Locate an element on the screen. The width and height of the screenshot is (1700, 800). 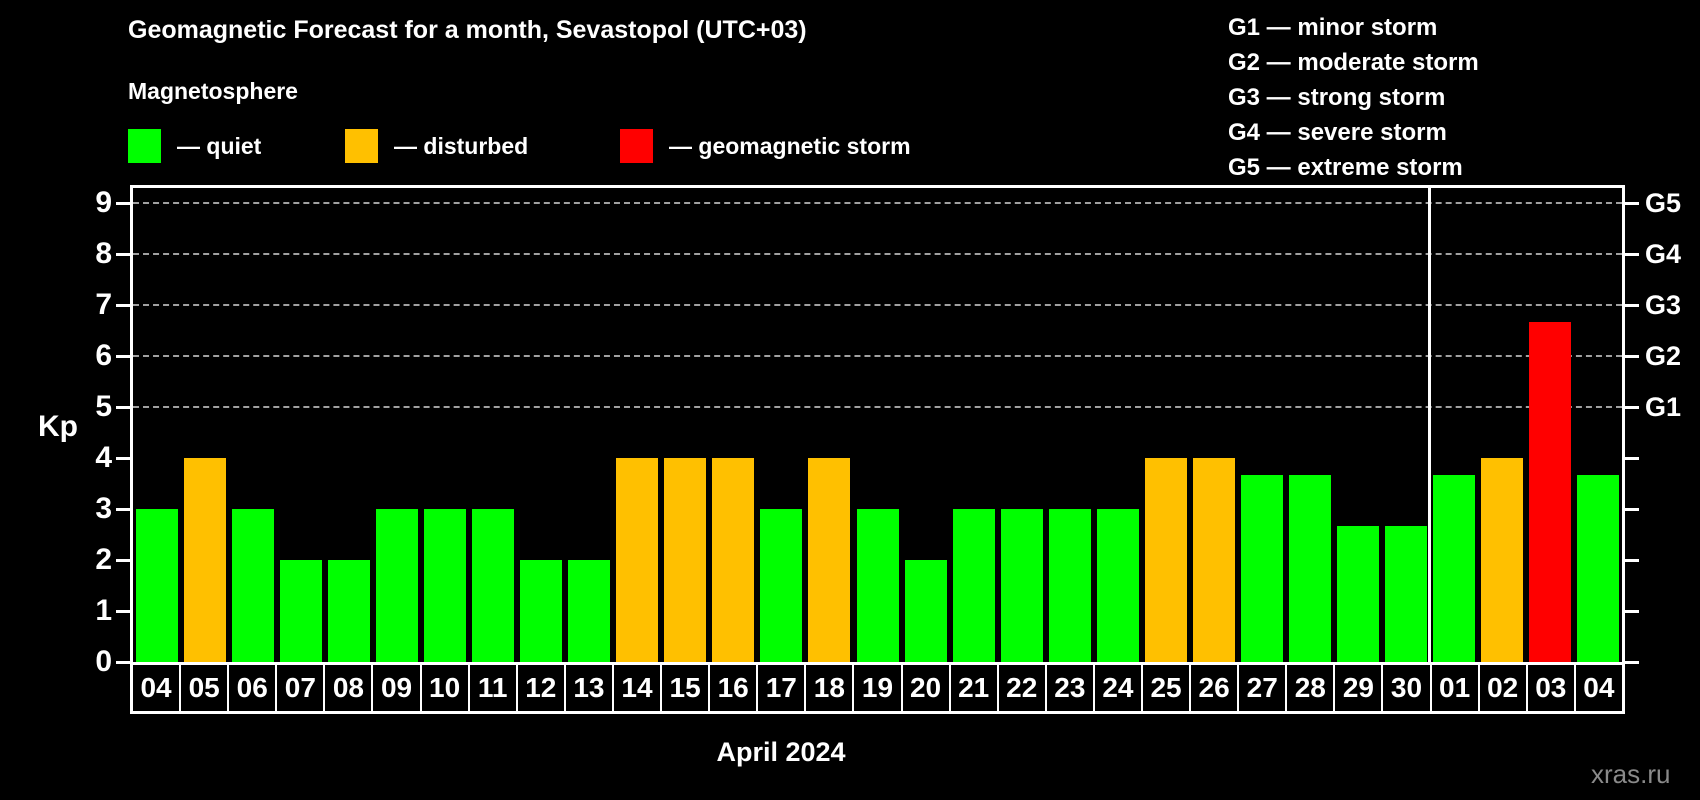
day-label-22: 22 is located at coordinates (1023, 688).